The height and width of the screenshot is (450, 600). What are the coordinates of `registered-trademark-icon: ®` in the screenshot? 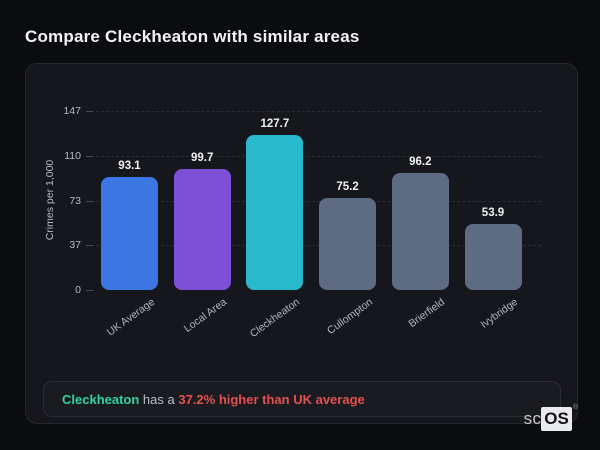 It's located at (575, 407).